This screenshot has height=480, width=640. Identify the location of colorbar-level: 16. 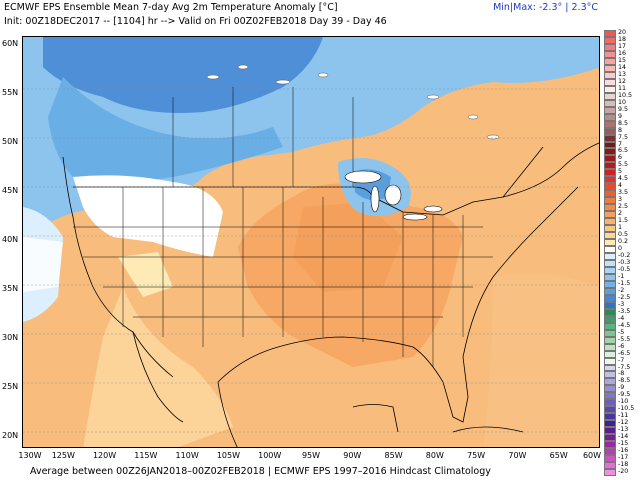
(621, 53).